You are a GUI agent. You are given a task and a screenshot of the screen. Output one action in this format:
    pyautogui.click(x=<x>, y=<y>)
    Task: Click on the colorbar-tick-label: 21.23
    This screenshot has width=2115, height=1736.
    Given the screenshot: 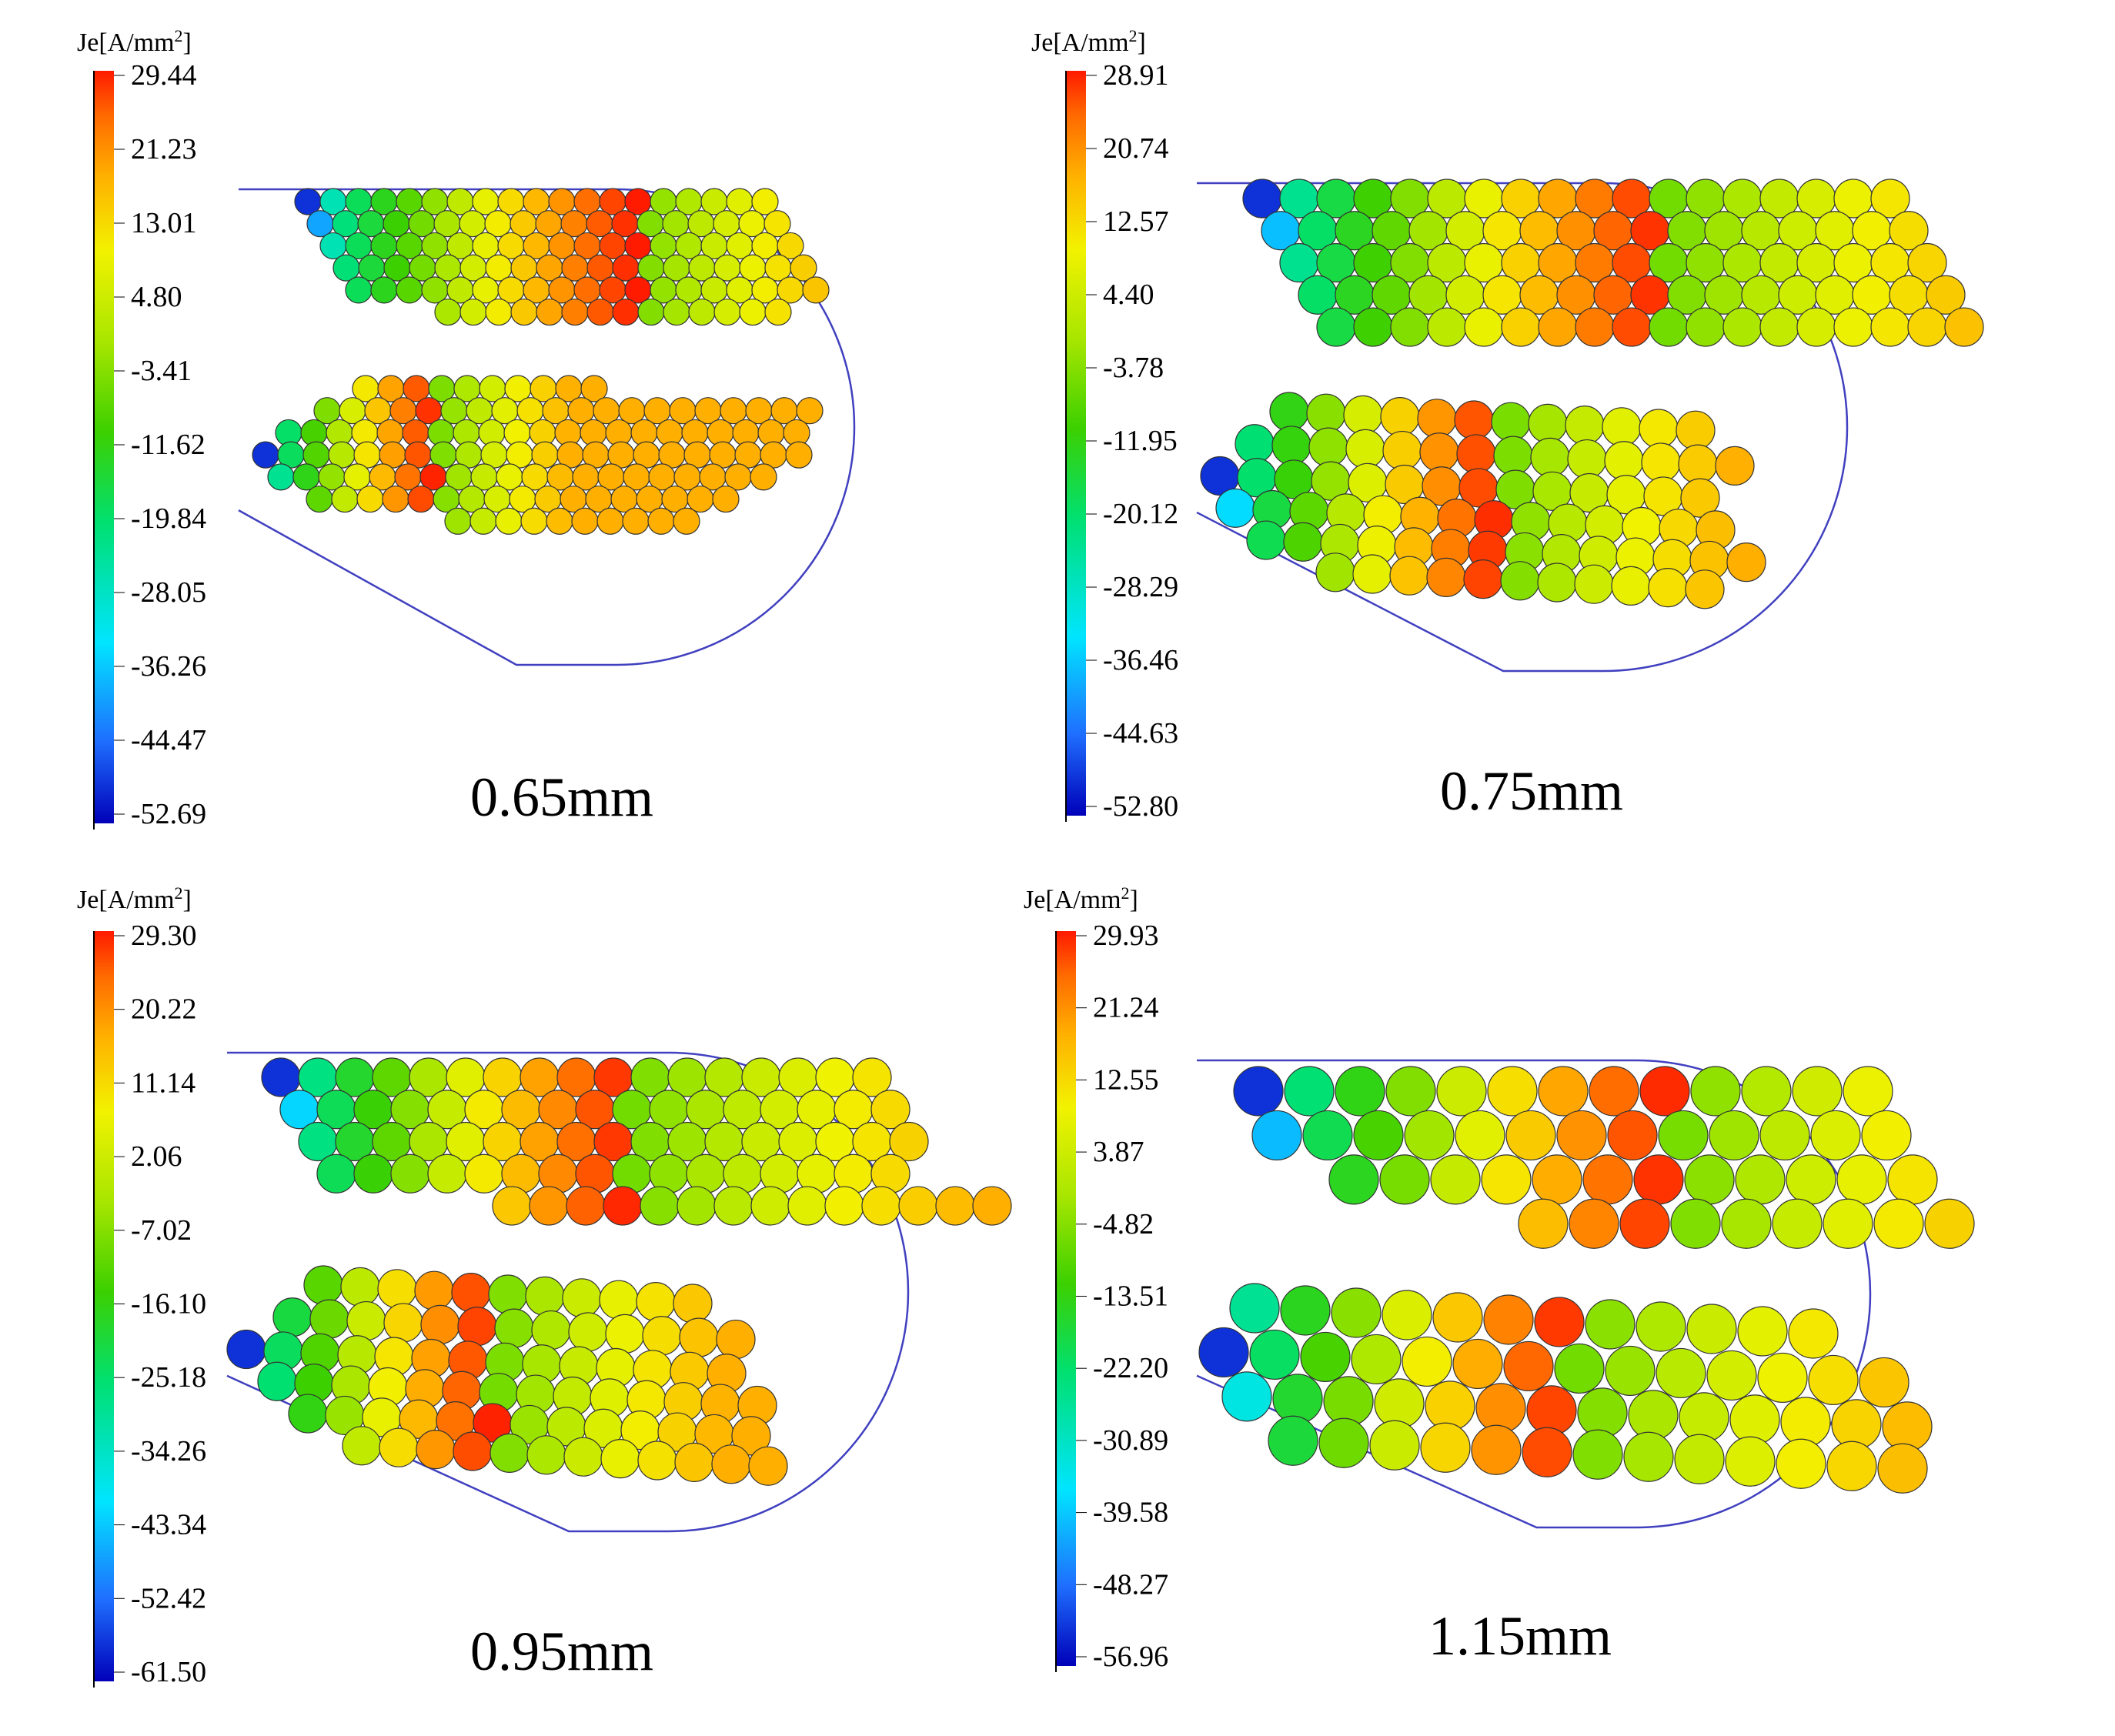 What is the action you would take?
    pyautogui.click(x=164, y=149)
    